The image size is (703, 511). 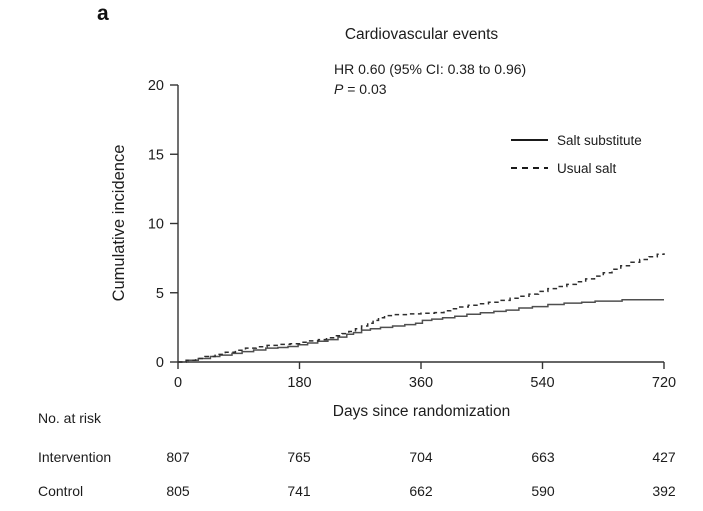 I want to click on y-tick-label: 20, so click(x=156, y=86).